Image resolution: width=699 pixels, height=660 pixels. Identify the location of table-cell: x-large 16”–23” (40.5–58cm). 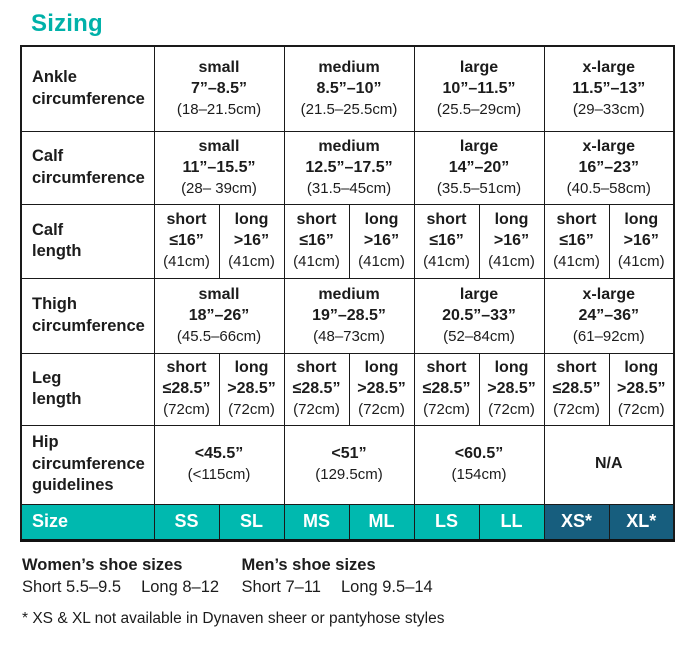
(609, 167).